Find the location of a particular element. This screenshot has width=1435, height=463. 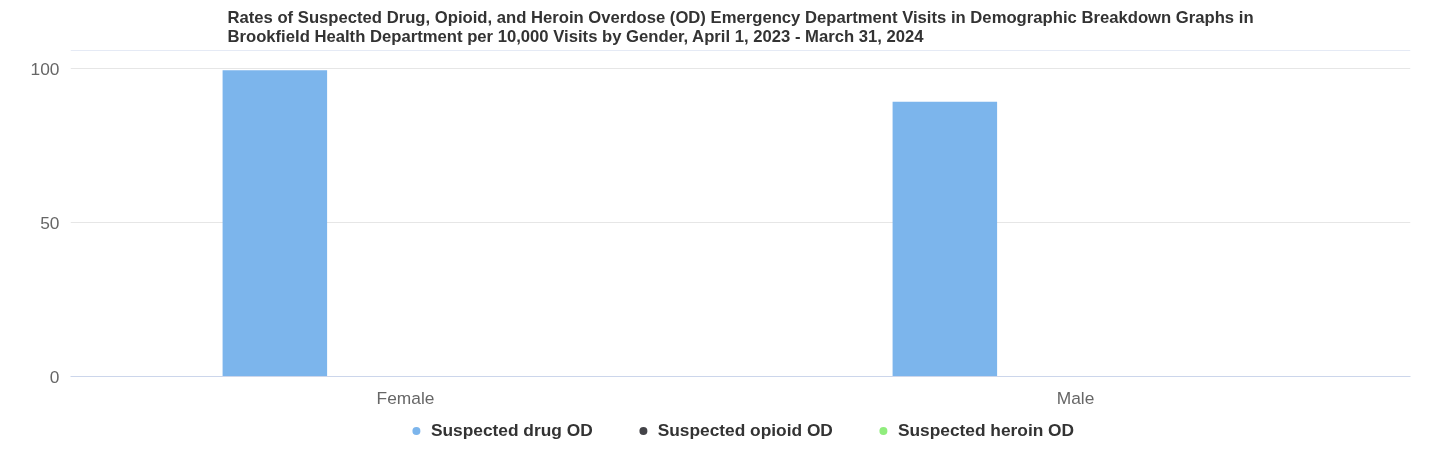

x-tick-label: Male is located at coordinates (1075, 397).